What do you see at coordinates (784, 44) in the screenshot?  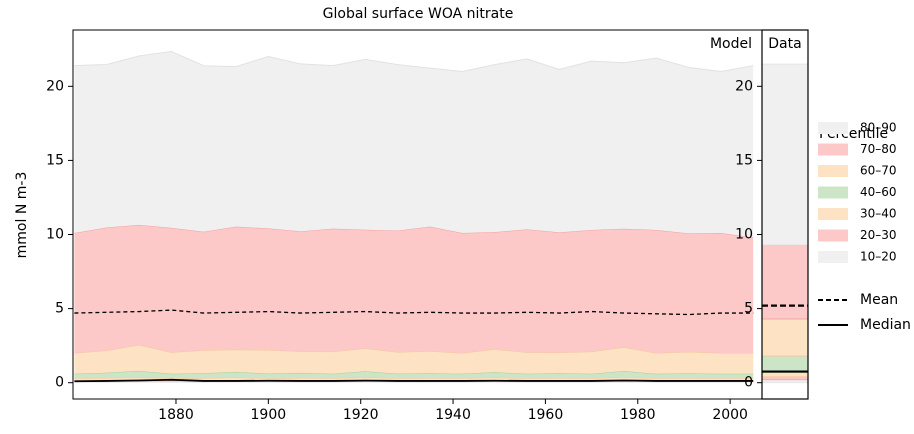 I see `panel-label: Data` at bounding box center [784, 44].